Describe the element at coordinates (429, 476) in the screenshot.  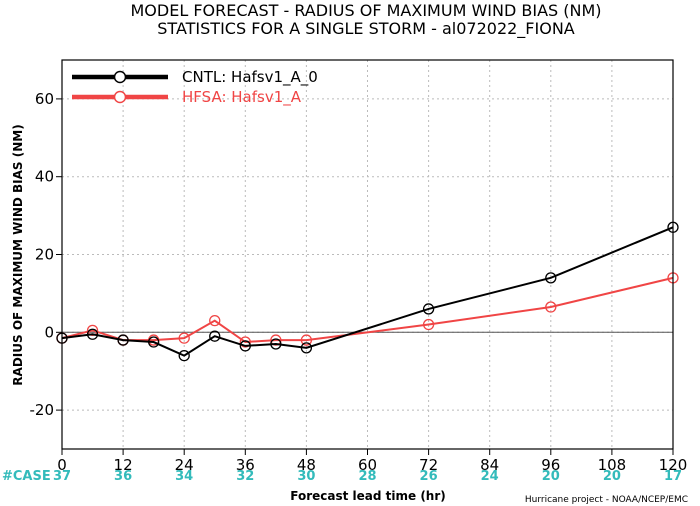
I see `case-count: 26` at that location.